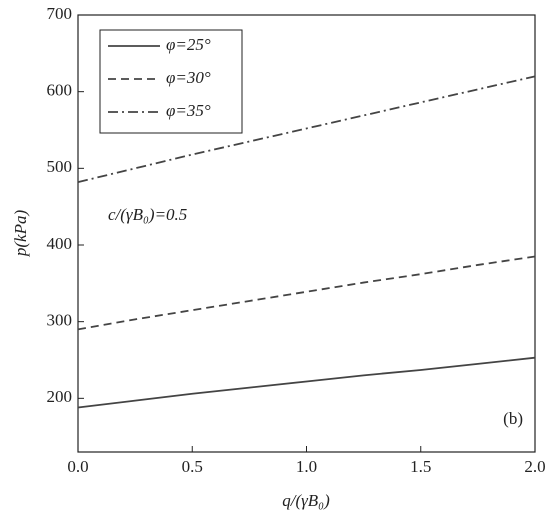 Image resolution: width=550 pixels, height=526 pixels. I want to click on y-tick-label: 200, so click(60, 396).